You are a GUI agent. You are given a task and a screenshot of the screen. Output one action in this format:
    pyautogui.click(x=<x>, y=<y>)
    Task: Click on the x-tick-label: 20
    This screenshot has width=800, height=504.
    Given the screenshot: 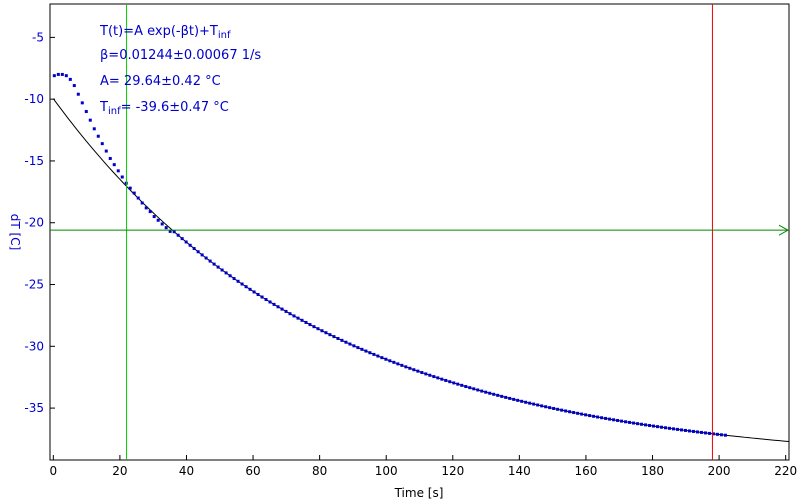 What is the action you would take?
    pyautogui.click(x=119, y=471)
    